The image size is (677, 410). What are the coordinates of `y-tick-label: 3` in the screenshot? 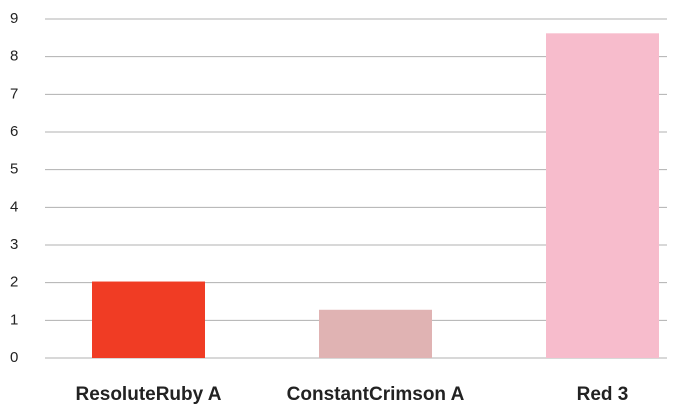 It's located at (14, 244).